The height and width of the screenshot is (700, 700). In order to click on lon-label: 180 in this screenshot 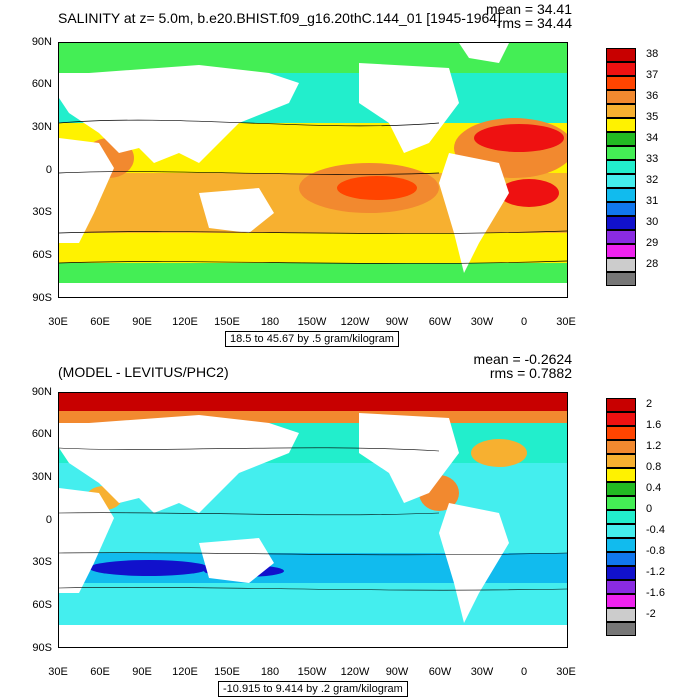, I will do `click(270, 672)`.